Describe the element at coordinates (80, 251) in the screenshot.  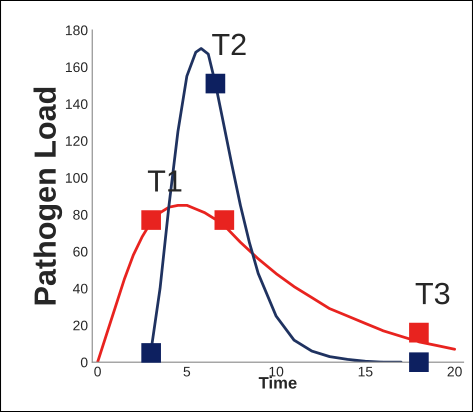
I see `y-tick-label: 60` at that location.